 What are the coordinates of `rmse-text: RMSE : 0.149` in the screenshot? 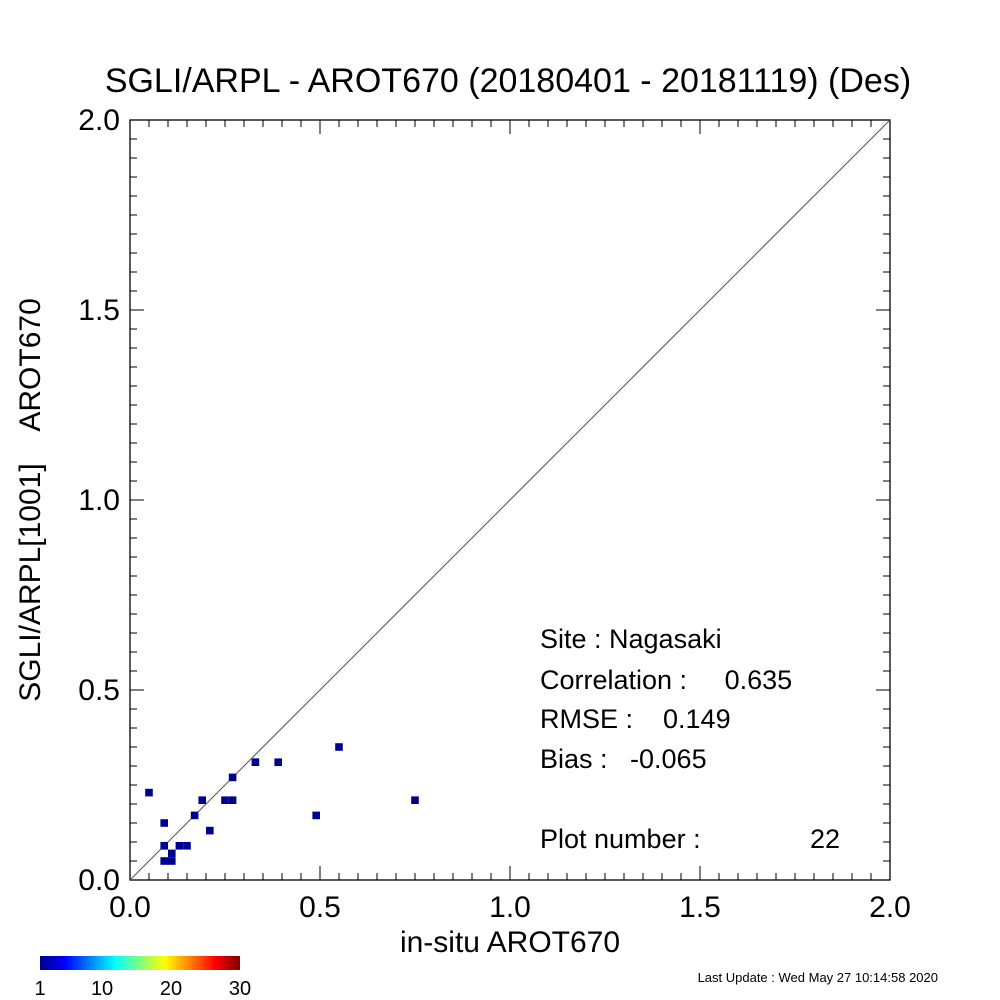 It's located at (635, 719).